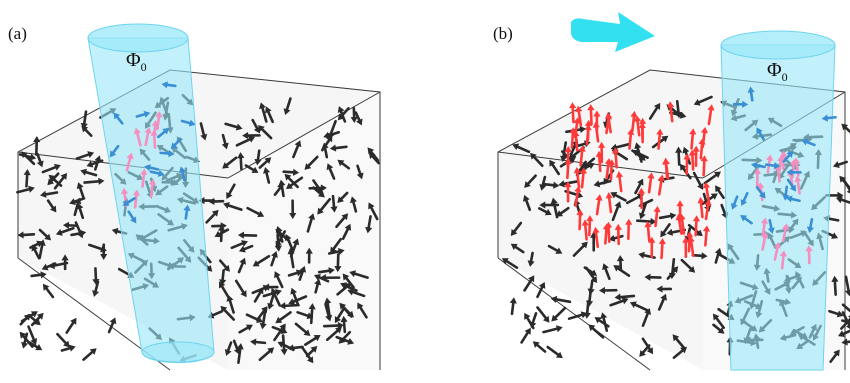 Image resolution: width=850 pixels, height=383 pixels. What do you see at coordinates (778, 200) in the screenshot?
I see `flux-tube-b` at bounding box center [778, 200].